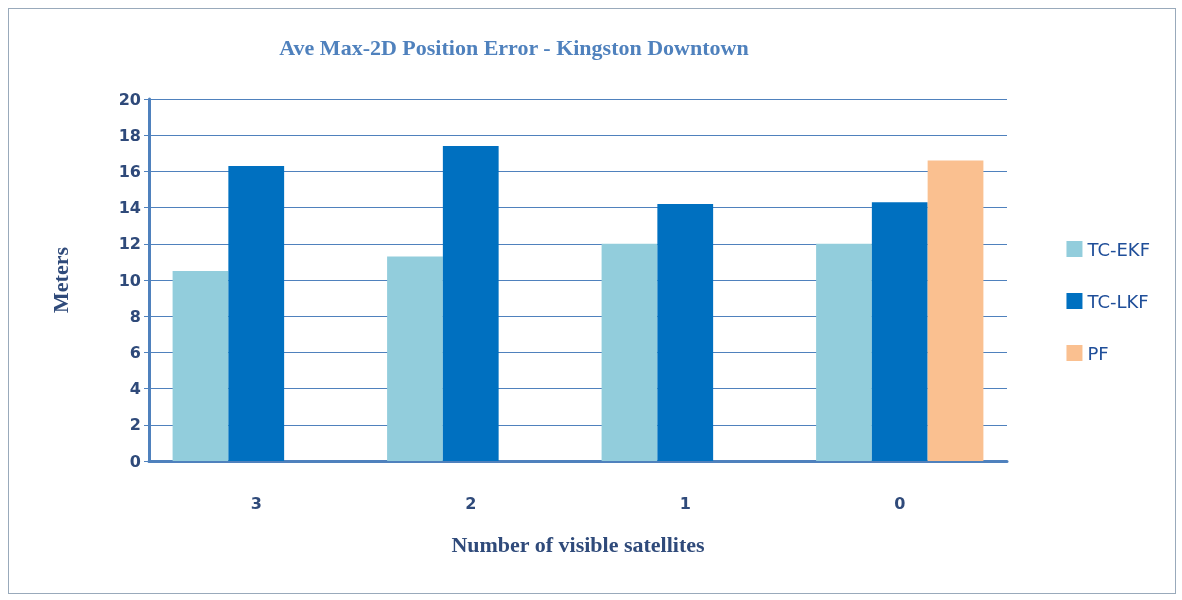 The width and height of the screenshot is (1182, 600). What do you see at coordinates (1117, 301) in the screenshot?
I see `legend-label: TC-LKF` at bounding box center [1117, 301].